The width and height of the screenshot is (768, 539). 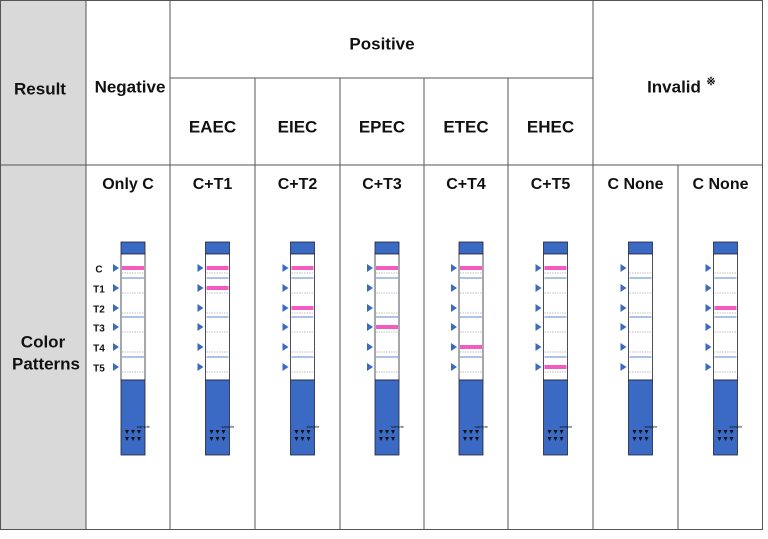 I want to click on pattern-label: C+T2, so click(x=298, y=184).